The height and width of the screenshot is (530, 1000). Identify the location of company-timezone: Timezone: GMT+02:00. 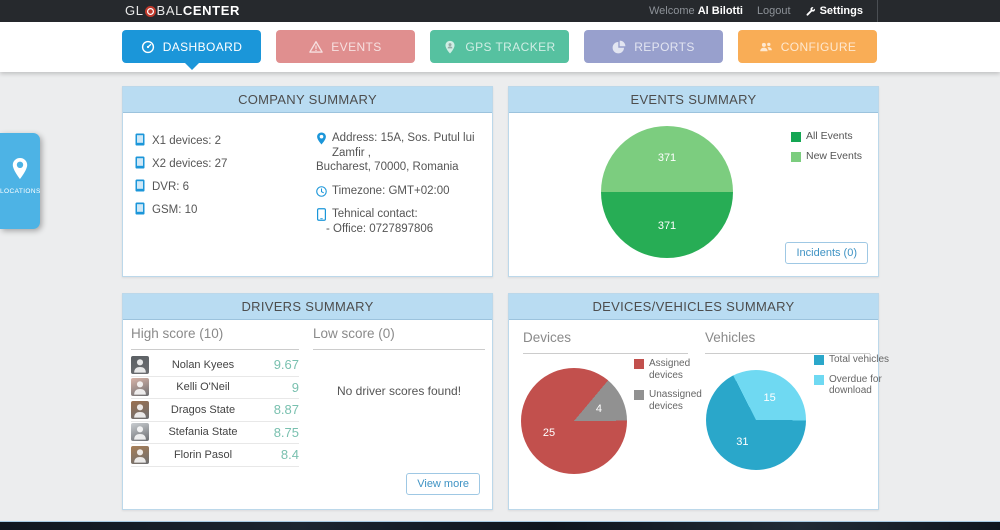
(402, 191).